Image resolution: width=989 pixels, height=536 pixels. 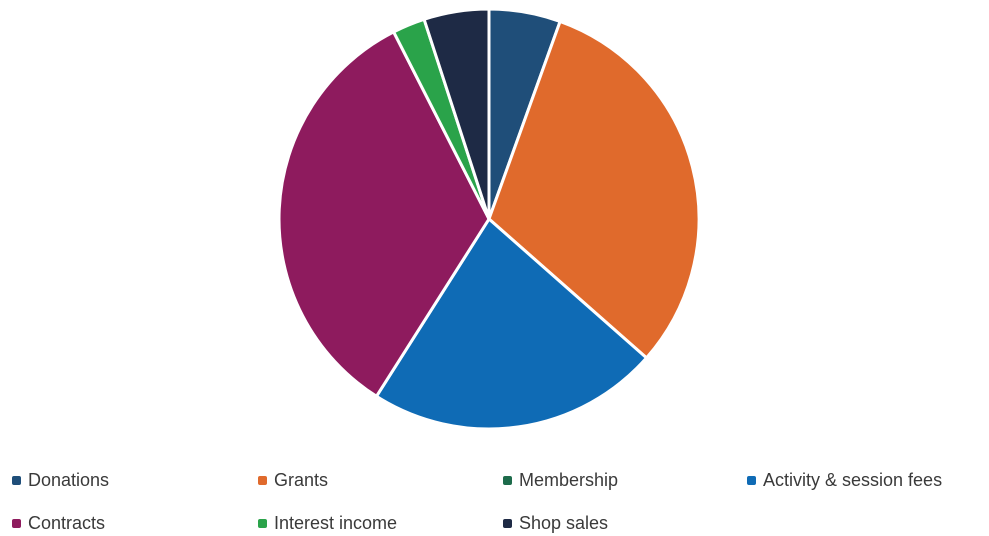 I want to click on legend-item-contracts: Contracts, so click(x=58, y=523).